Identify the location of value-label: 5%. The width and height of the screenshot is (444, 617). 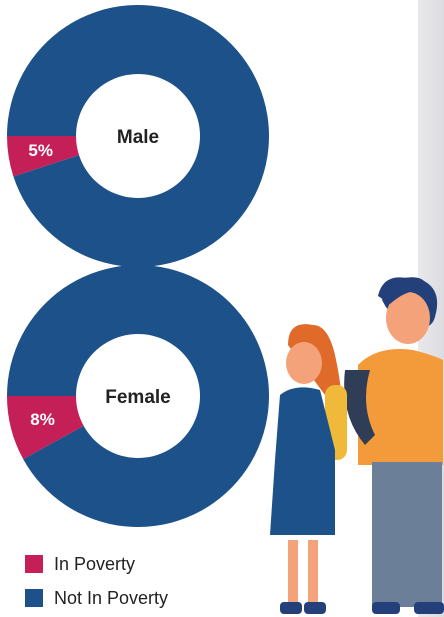
(40, 150).